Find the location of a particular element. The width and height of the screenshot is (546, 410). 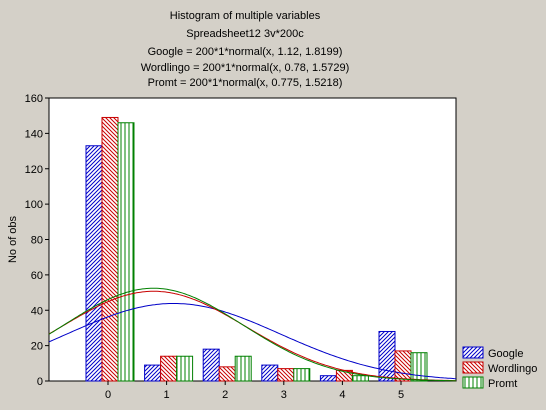

legend: Google Wordlingo Promt is located at coordinates (499, 368).